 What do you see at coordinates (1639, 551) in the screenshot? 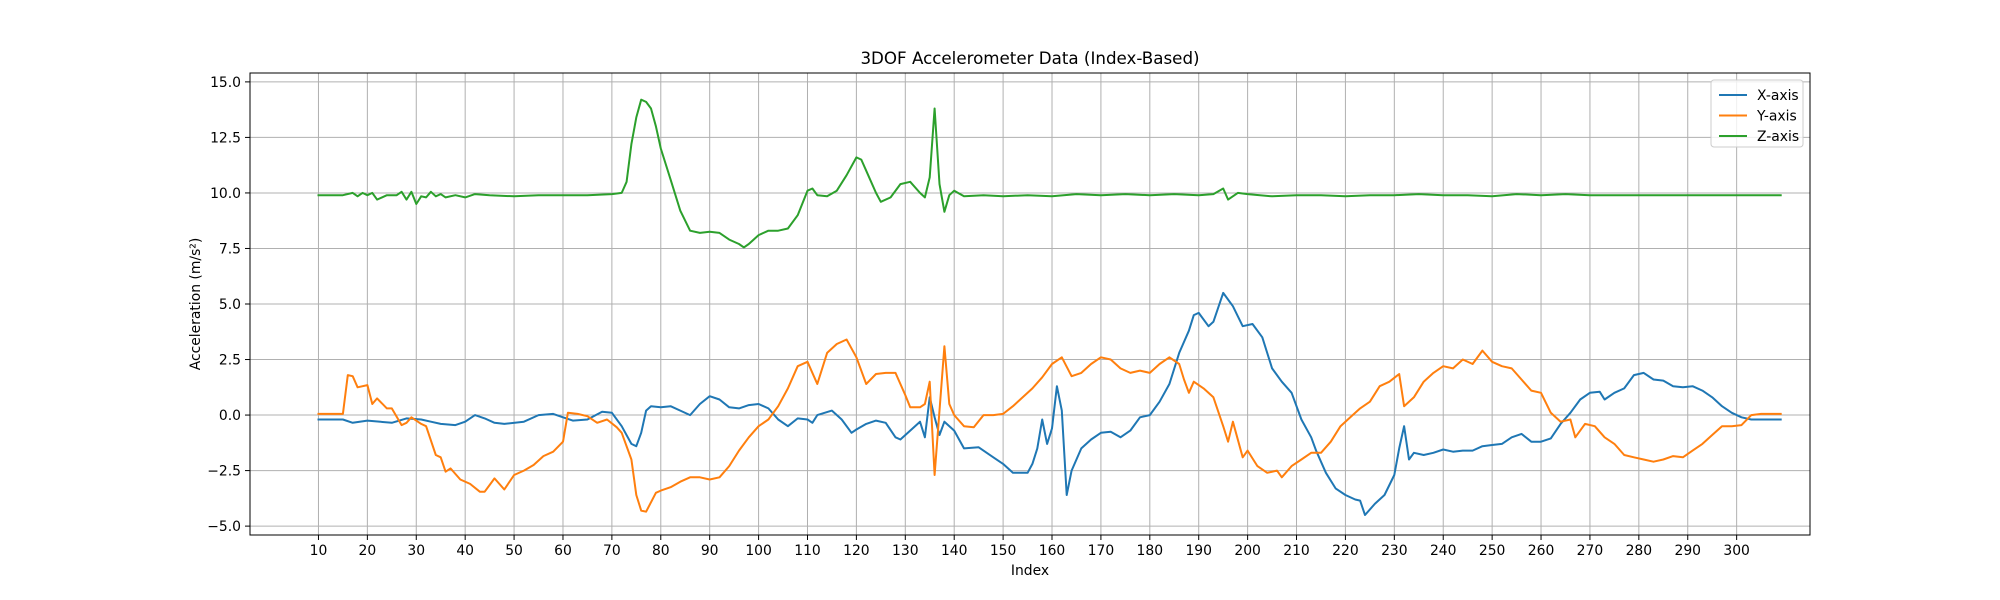
I see `x-tick-label: 280` at bounding box center [1639, 551].